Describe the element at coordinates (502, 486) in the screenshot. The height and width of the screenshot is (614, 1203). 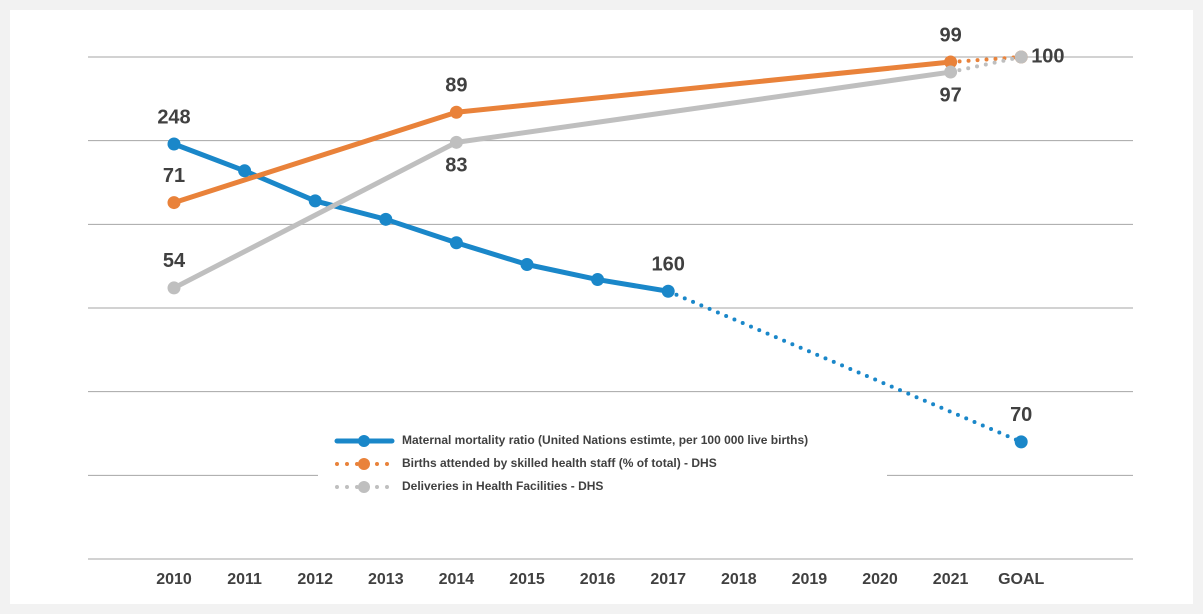
I see `legend-label: Deliveries in Health Facilities - DHS` at that location.